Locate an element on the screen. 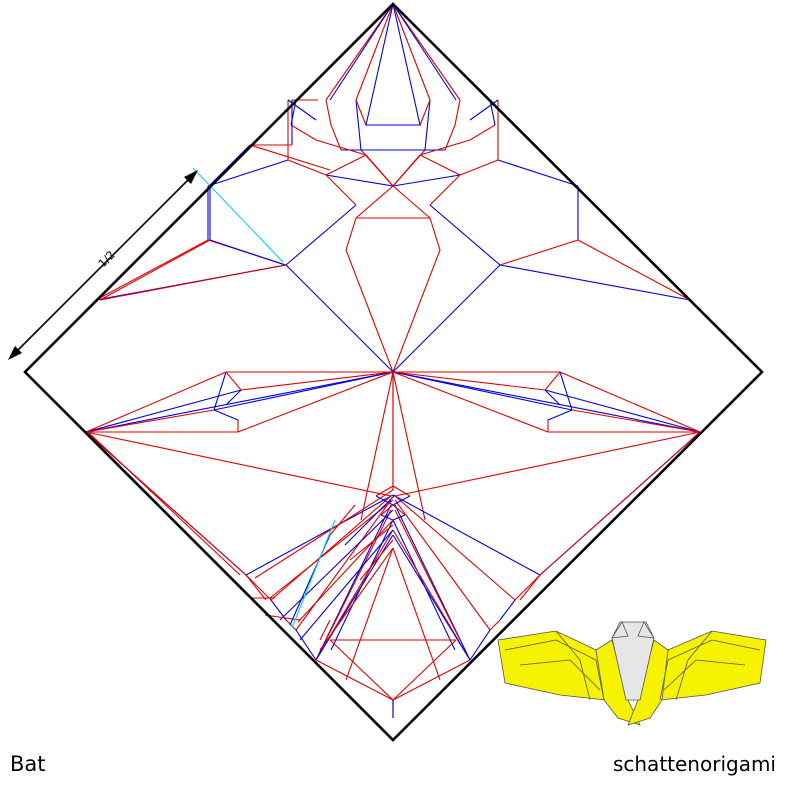 The width and height of the screenshot is (786, 786). reference-line is located at coordinates (313, 574).